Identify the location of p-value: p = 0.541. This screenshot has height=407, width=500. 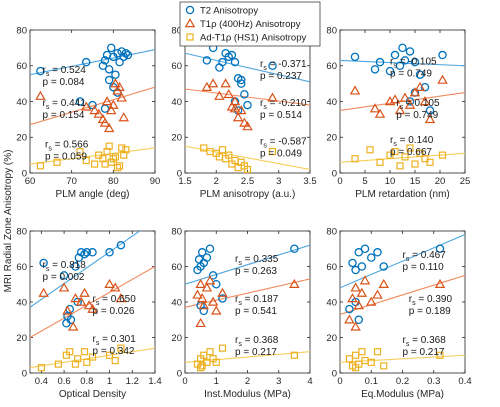
(256, 311).